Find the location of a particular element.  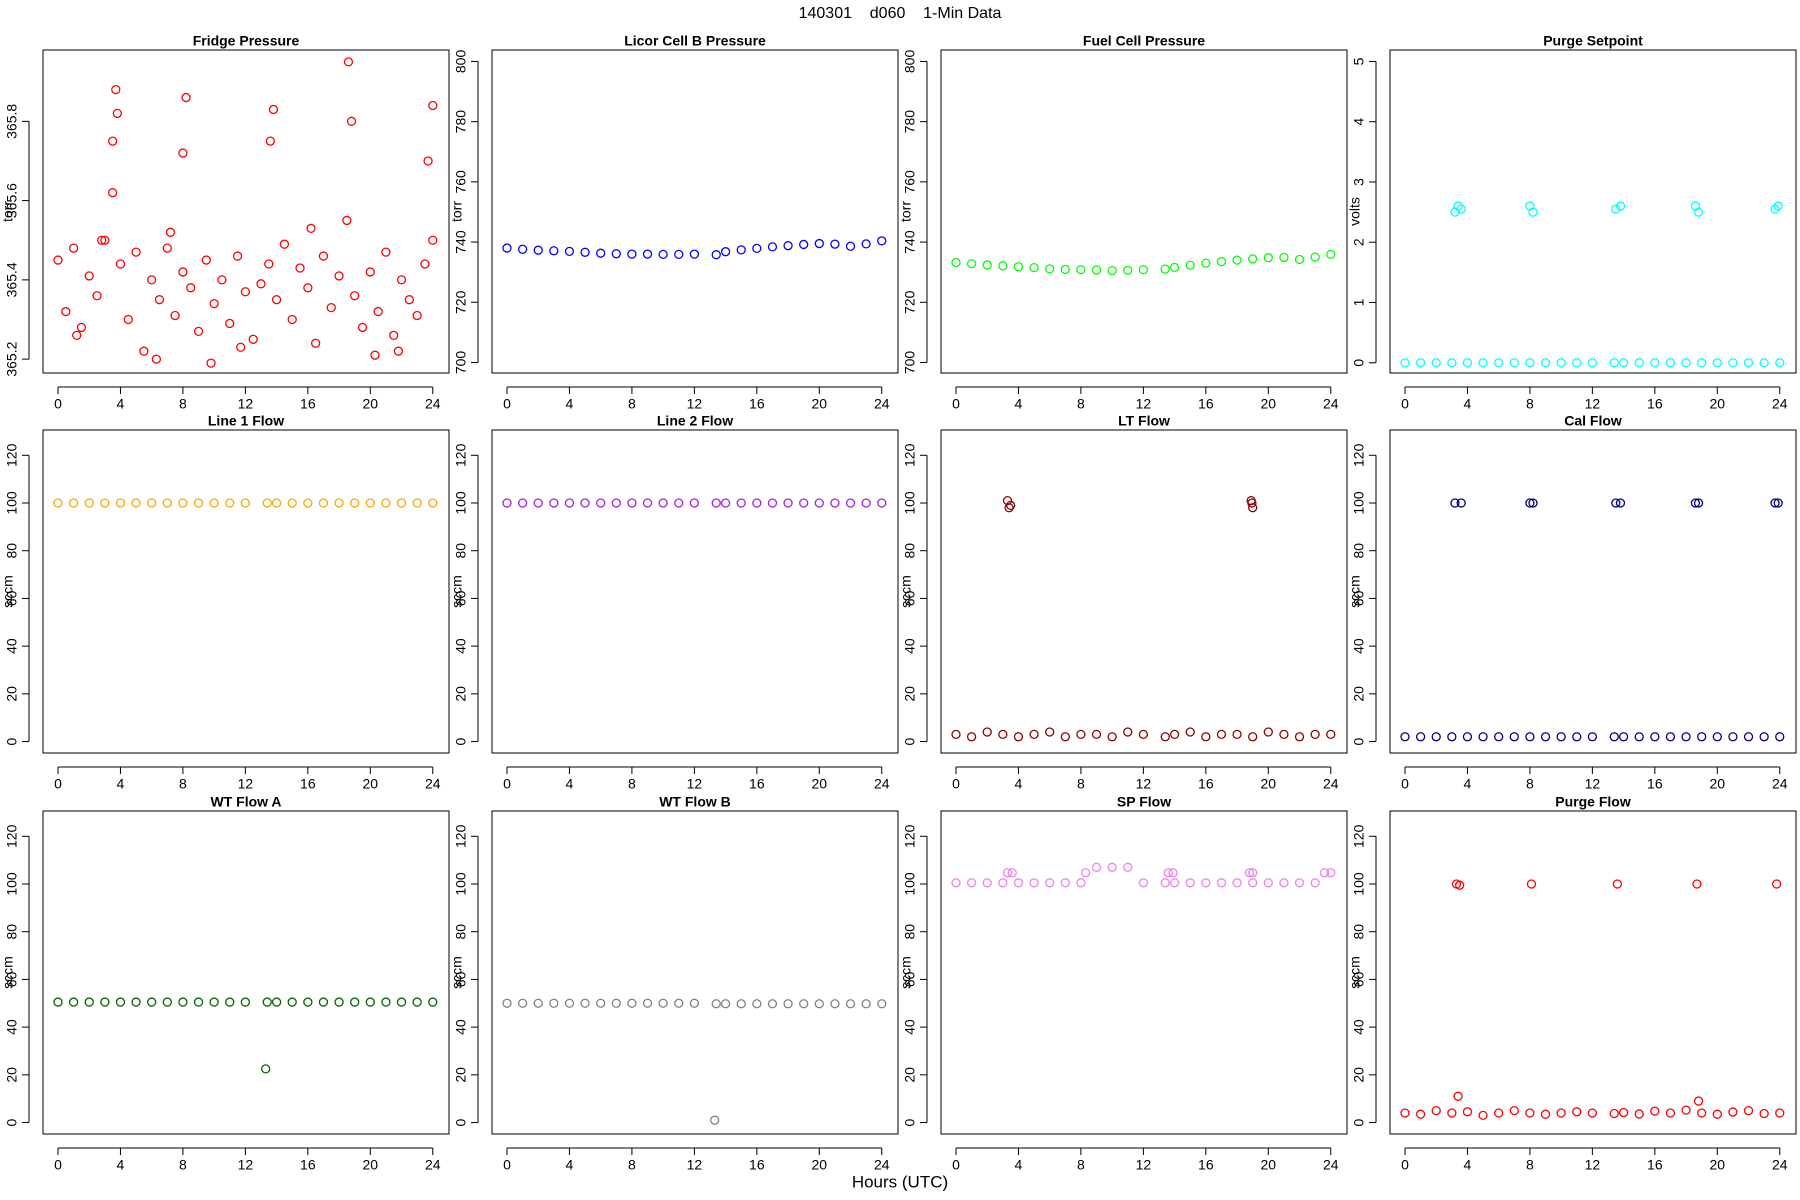

panel-title: SP Flow is located at coordinates (1144, 802).